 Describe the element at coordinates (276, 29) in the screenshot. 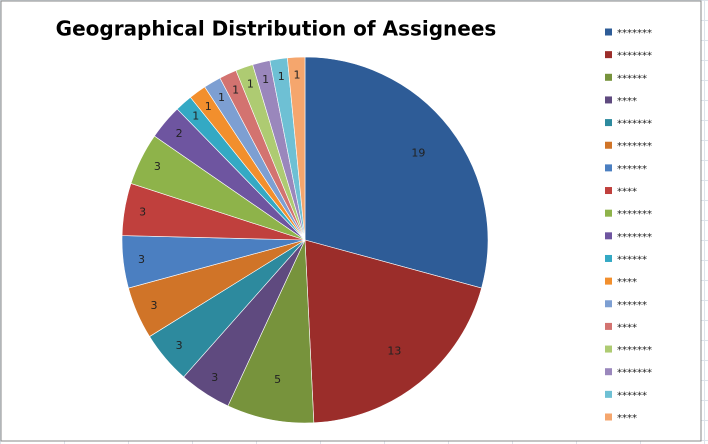

I see `chart-title: Geographical Distribution of Assignees` at that location.